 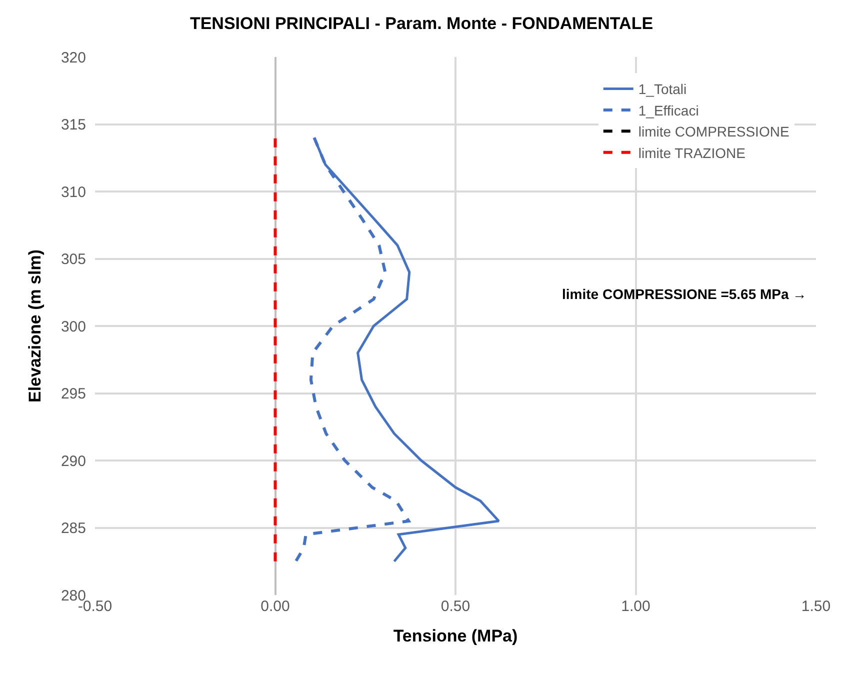 What do you see at coordinates (73, 528) in the screenshot?
I see `y-tick-label: 285` at bounding box center [73, 528].